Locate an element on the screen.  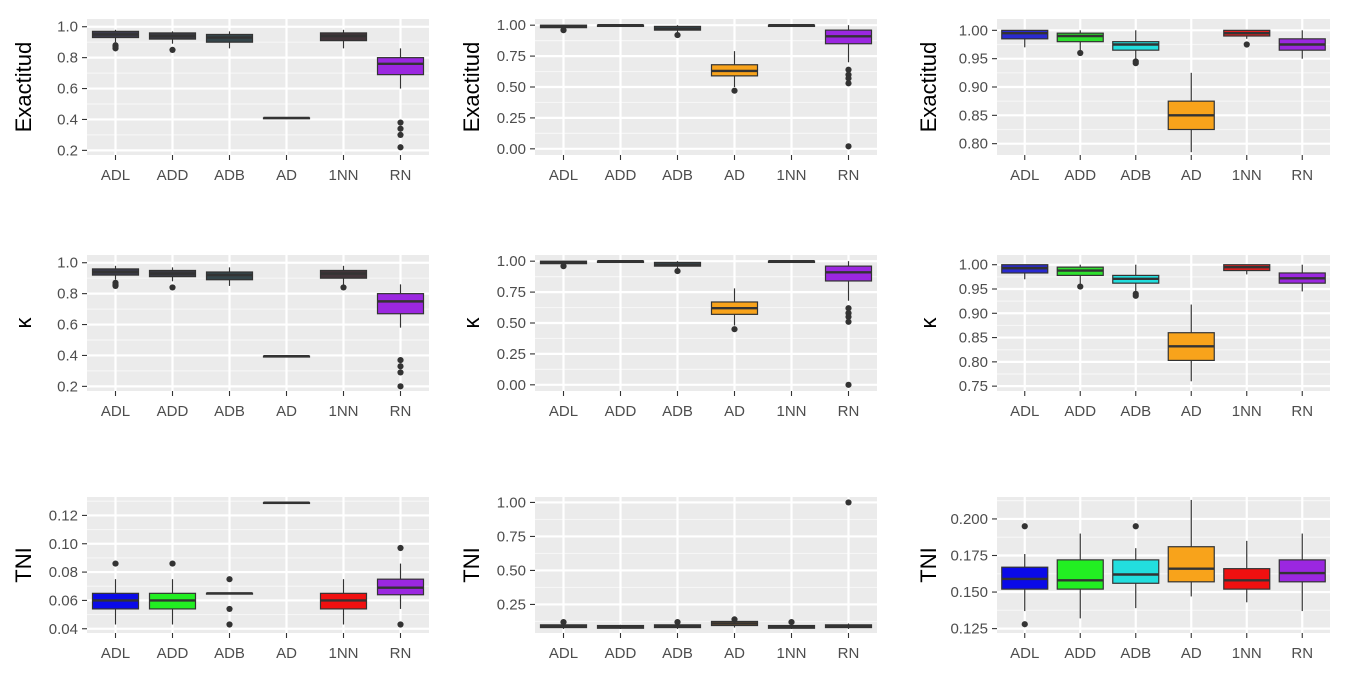
y-tick-label: 0.4 is located at coordinates (67, 119).